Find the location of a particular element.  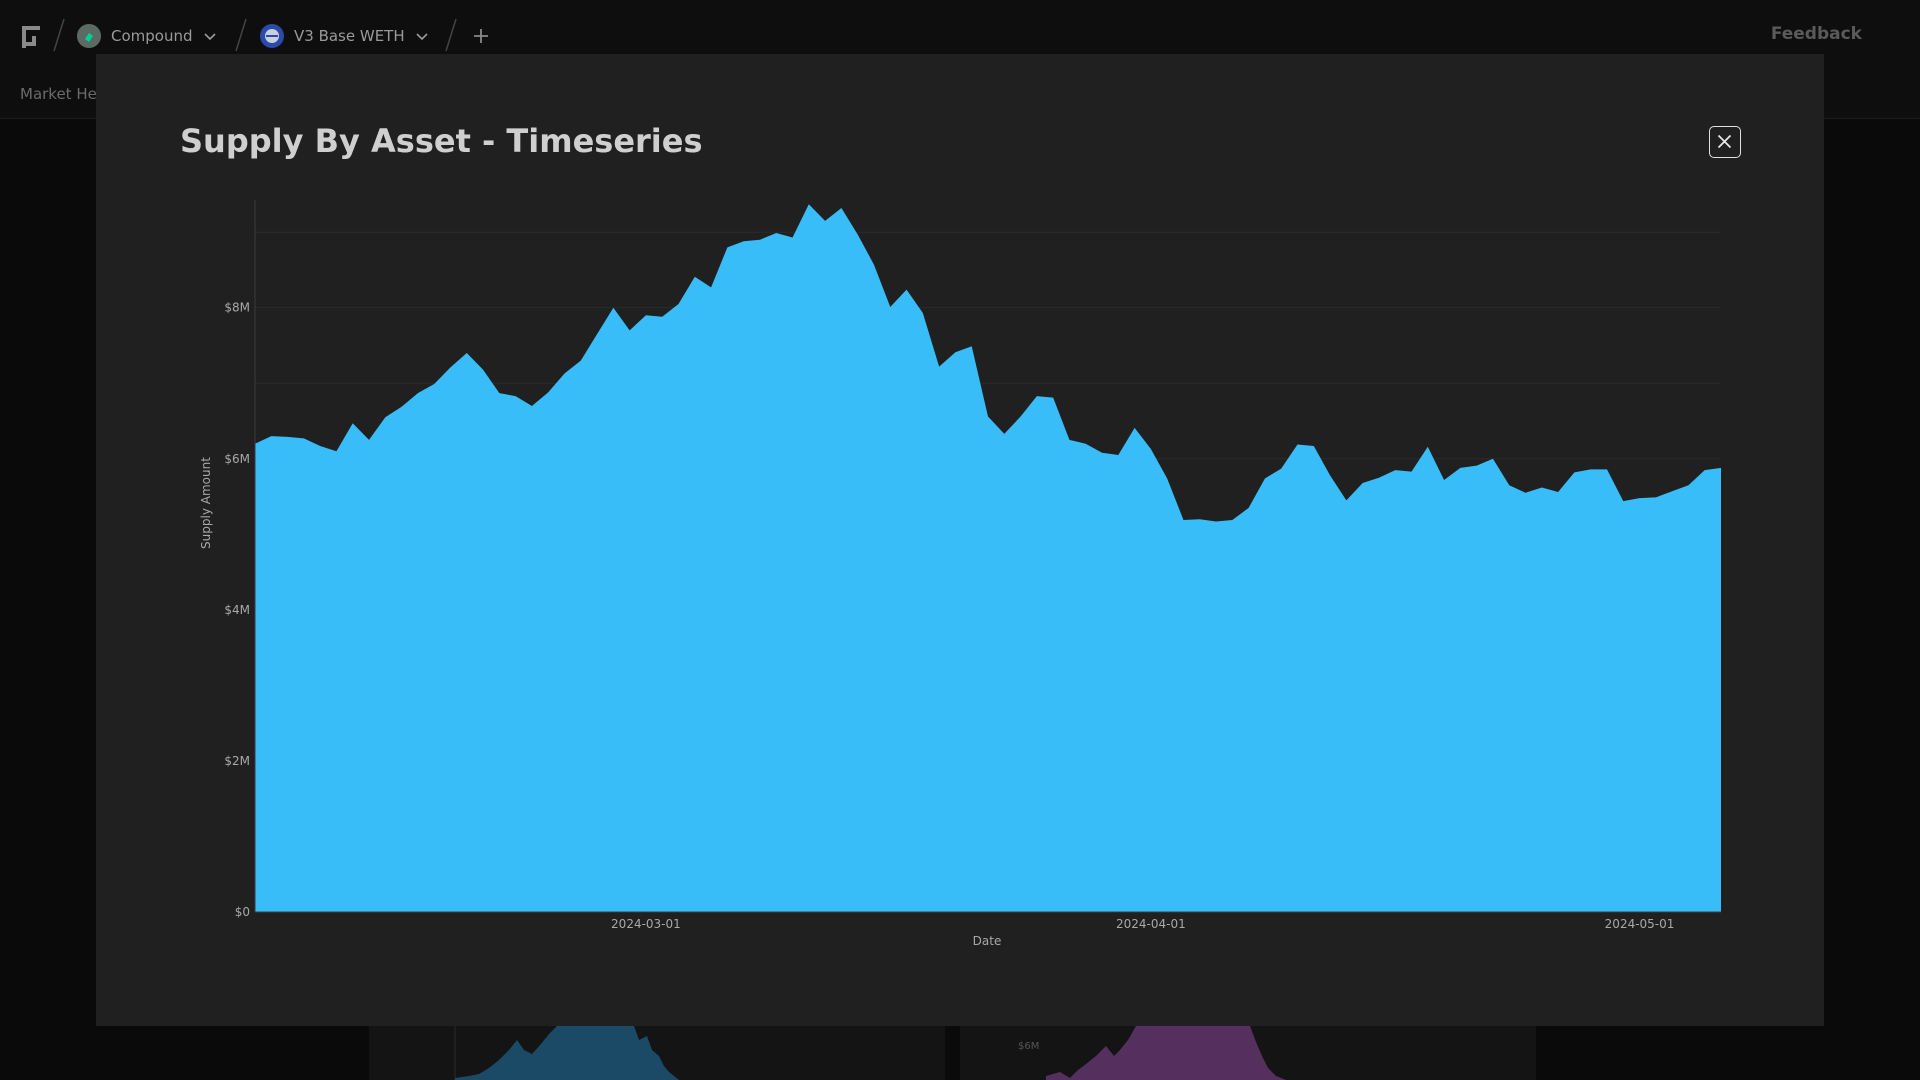

x-tick-label: 2024-05-01 is located at coordinates (1640, 924).